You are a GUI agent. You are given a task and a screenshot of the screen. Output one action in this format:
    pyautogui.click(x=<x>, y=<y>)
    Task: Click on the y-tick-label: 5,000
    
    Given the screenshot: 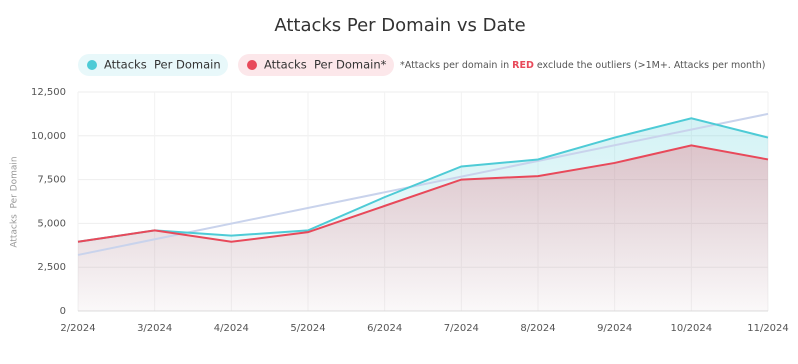 What is the action you would take?
    pyautogui.click(x=51, y=223)
    